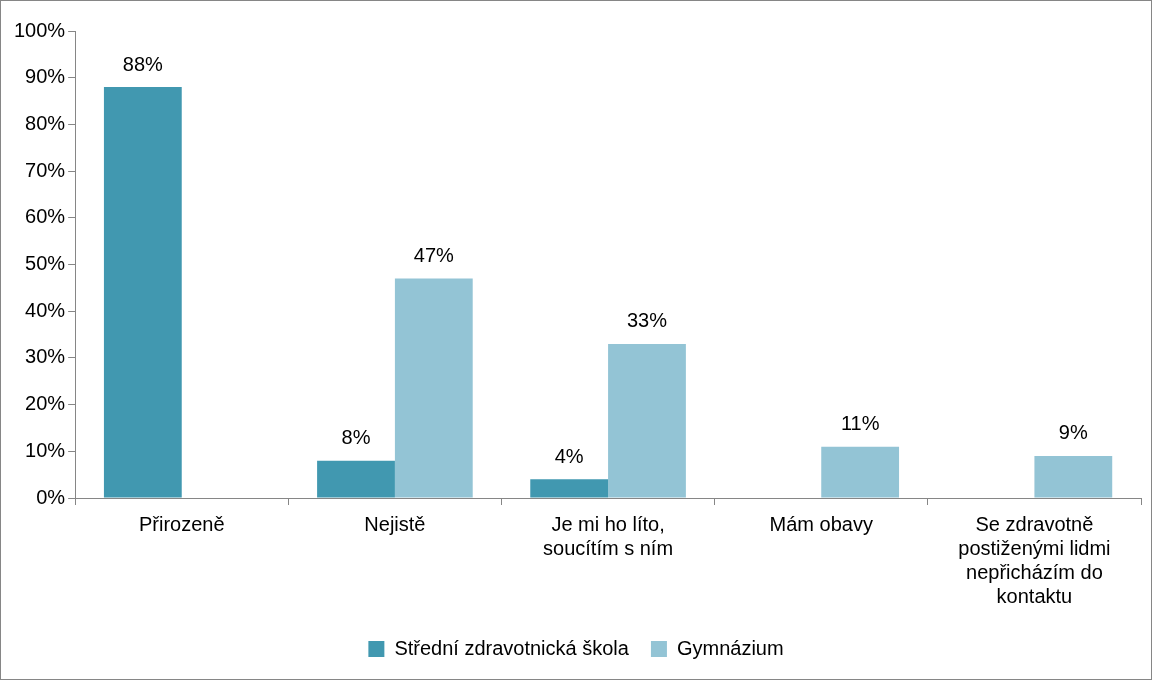 This screenshot has width=1152, height=680. I want to click on data-label: 88%, so click(143, 63).